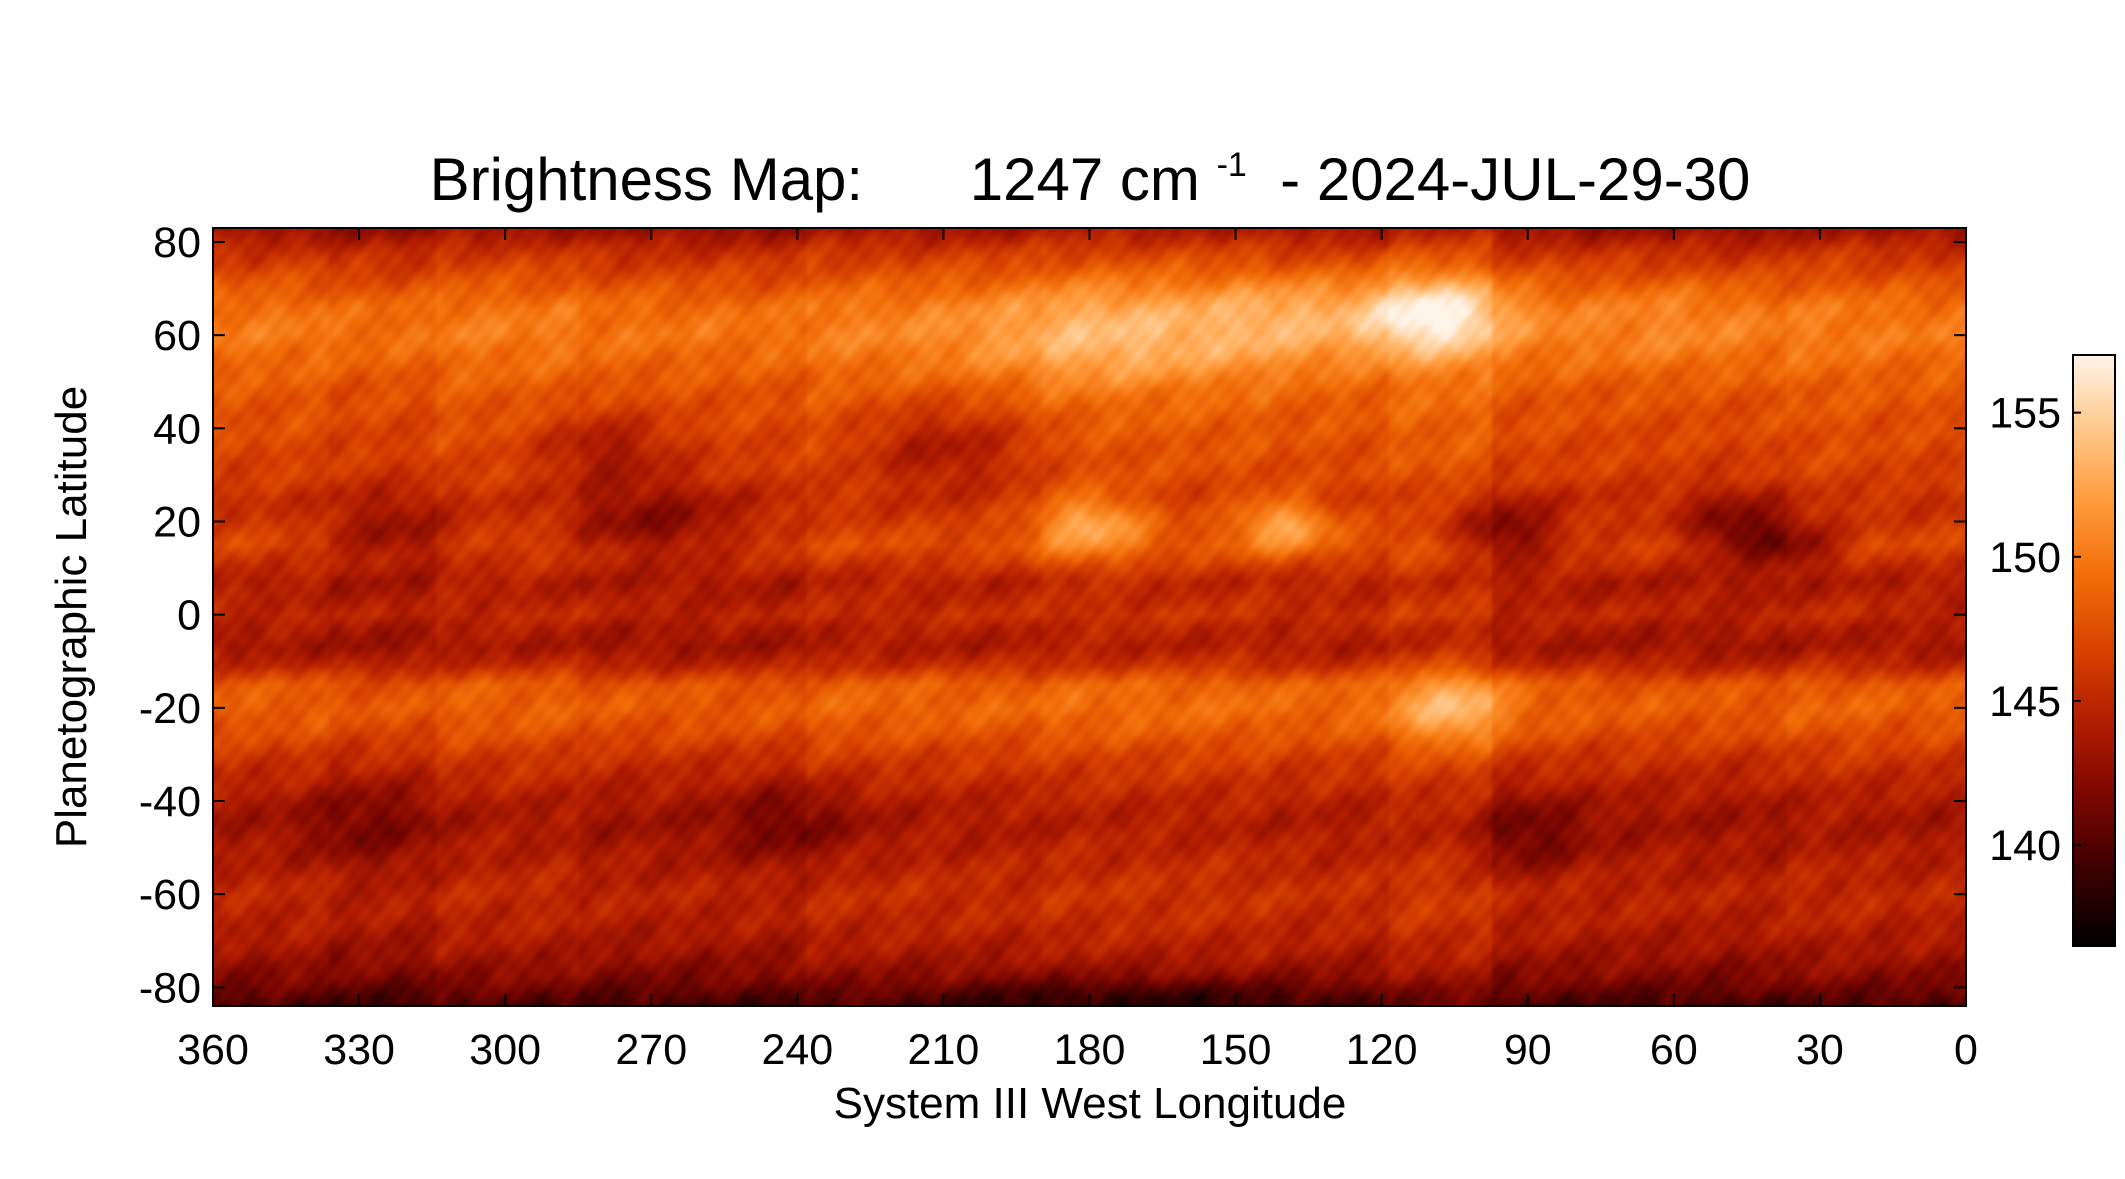 This screenshot has height=1179, width=2125. I want to click on x-tick-label: 180, so click(1090, 1050).